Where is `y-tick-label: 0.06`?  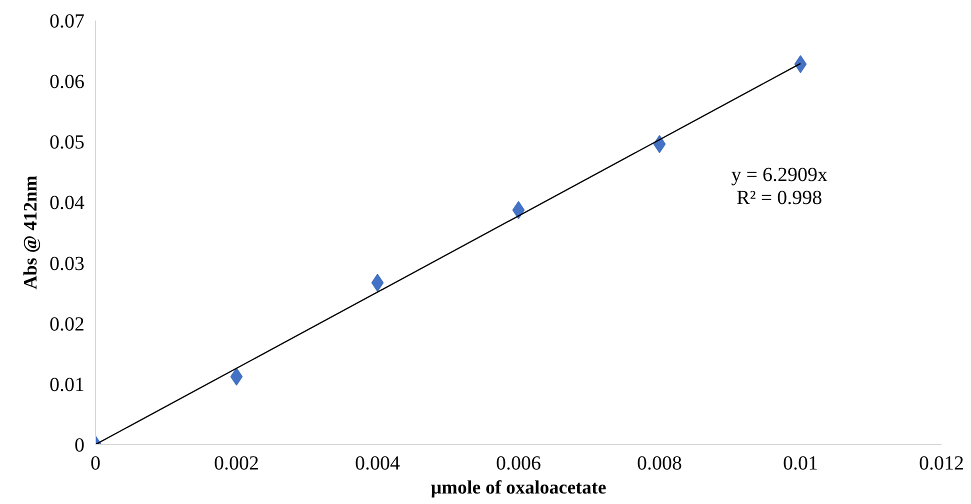 y-tick-label: 0.06 is located at coordinates (67, 82).